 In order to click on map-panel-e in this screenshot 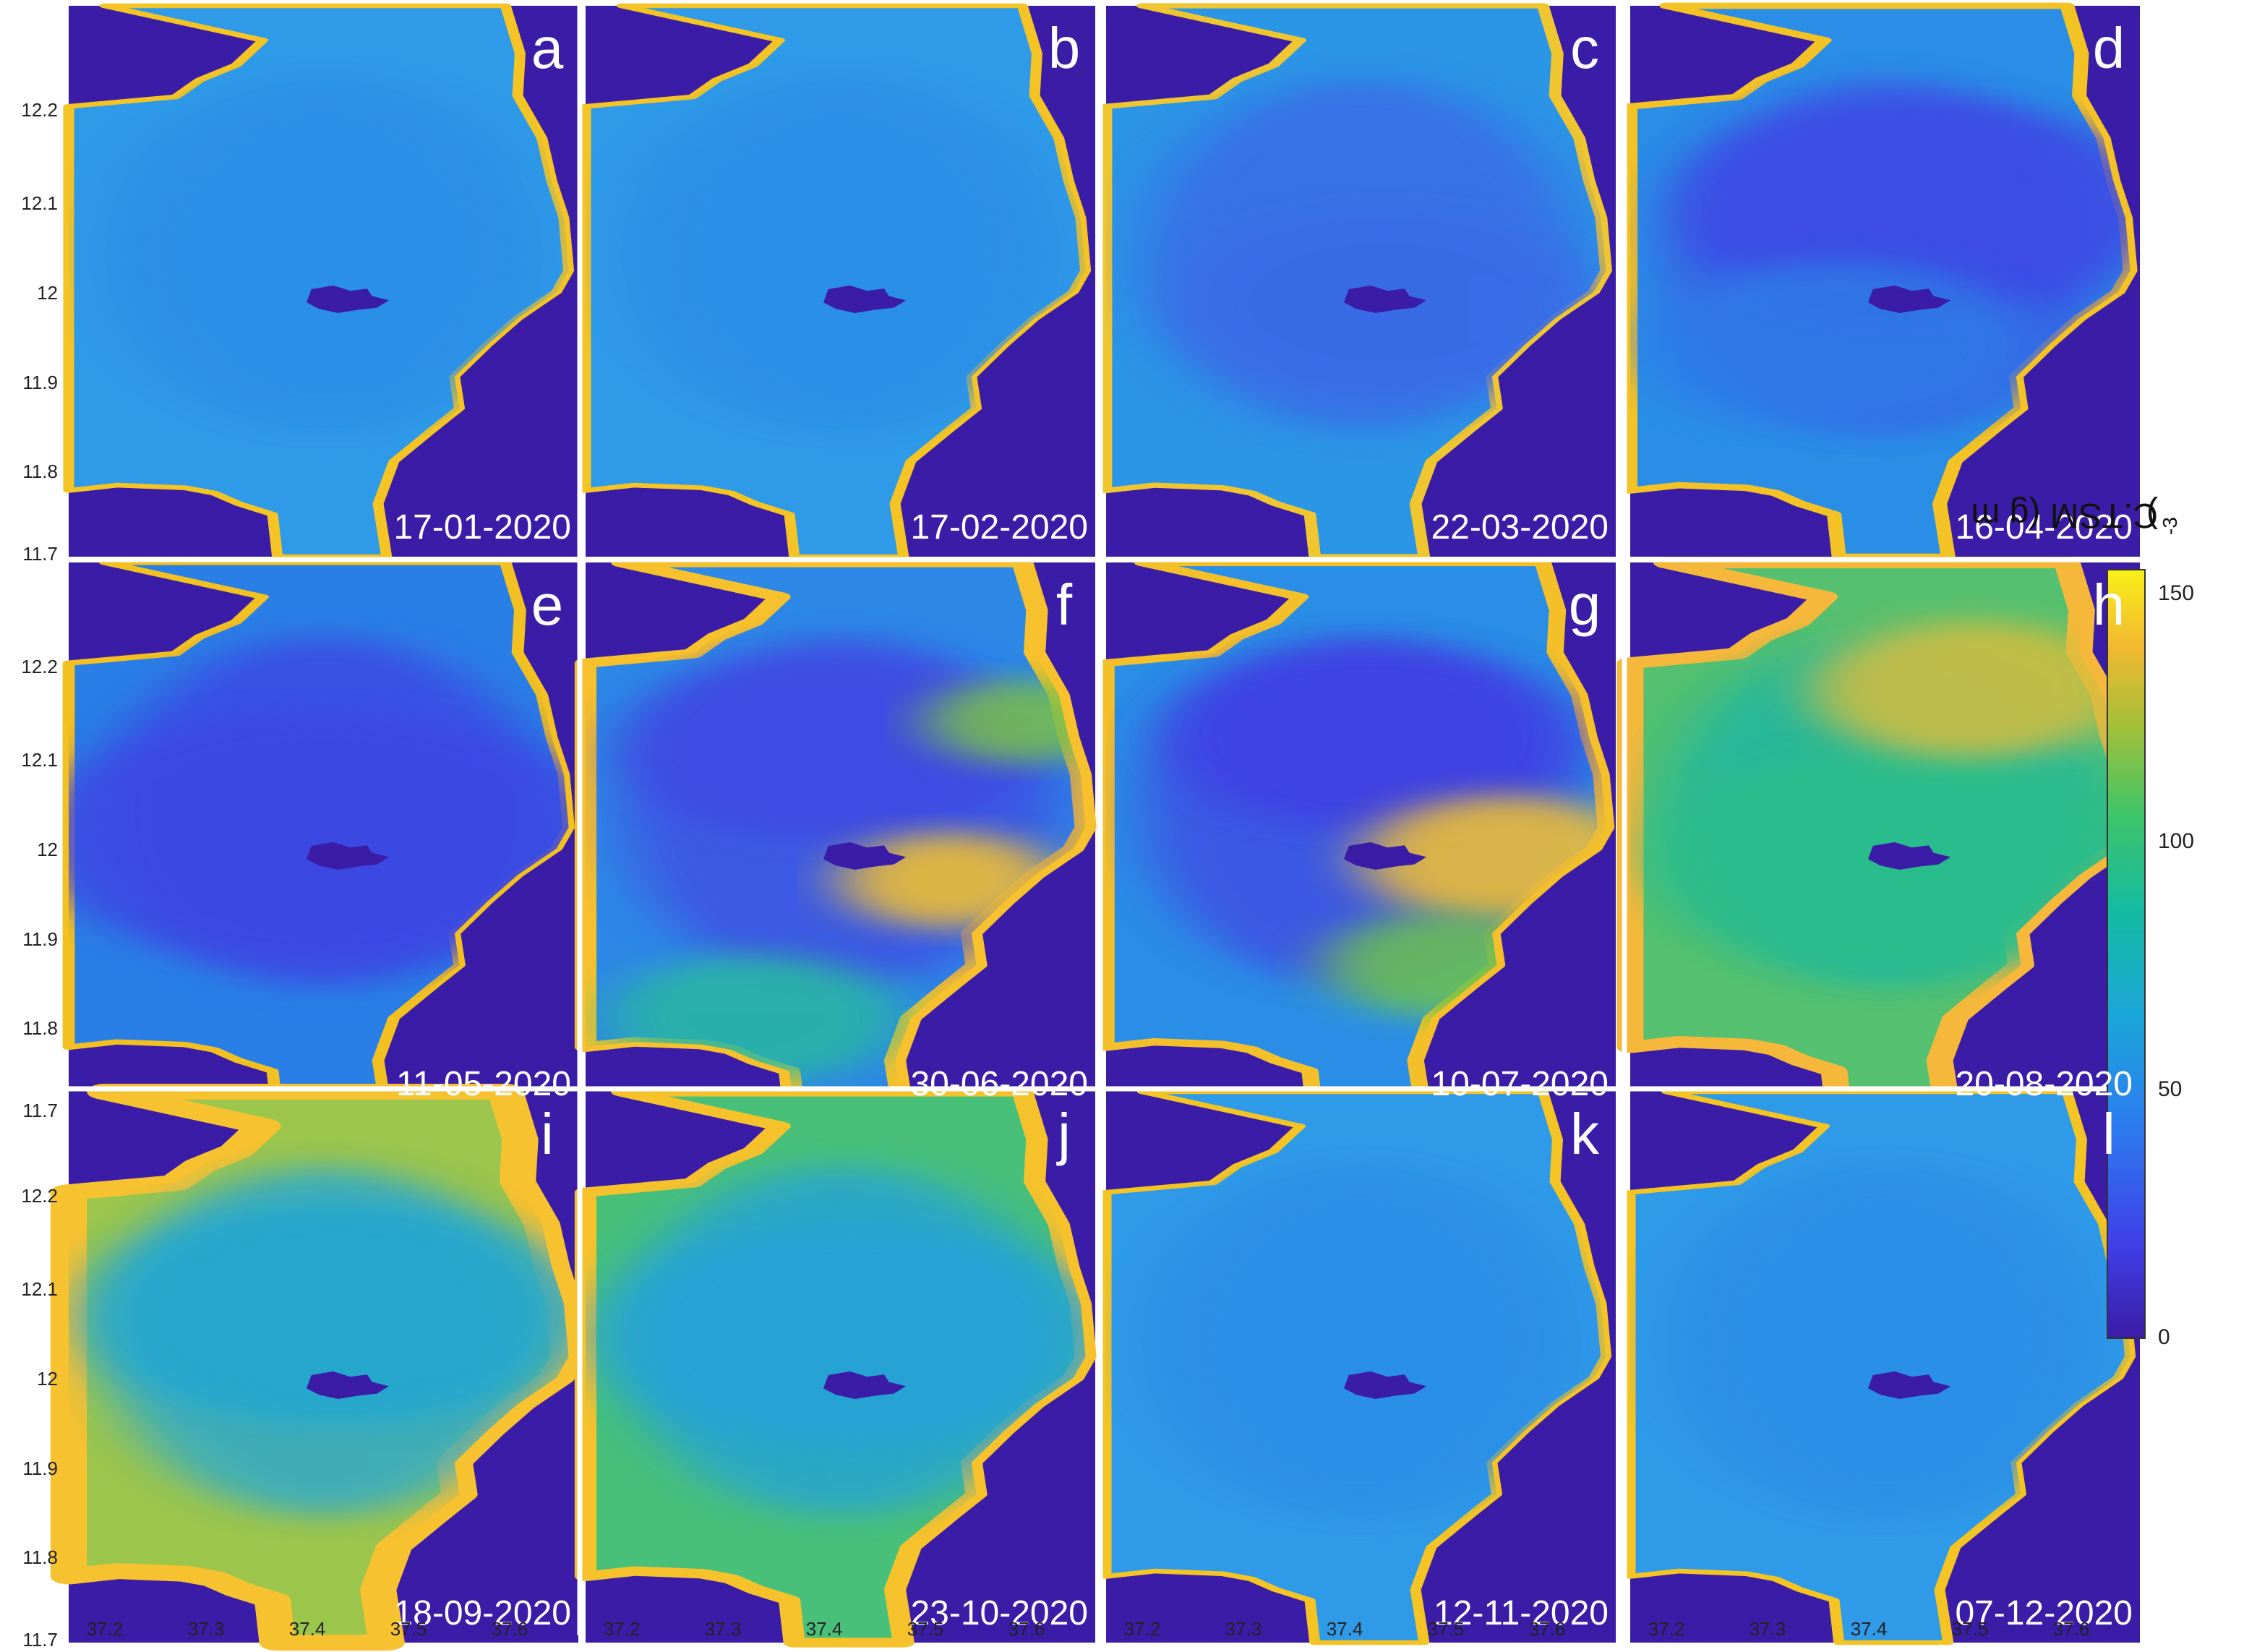, I will do `click(320, 838)`.